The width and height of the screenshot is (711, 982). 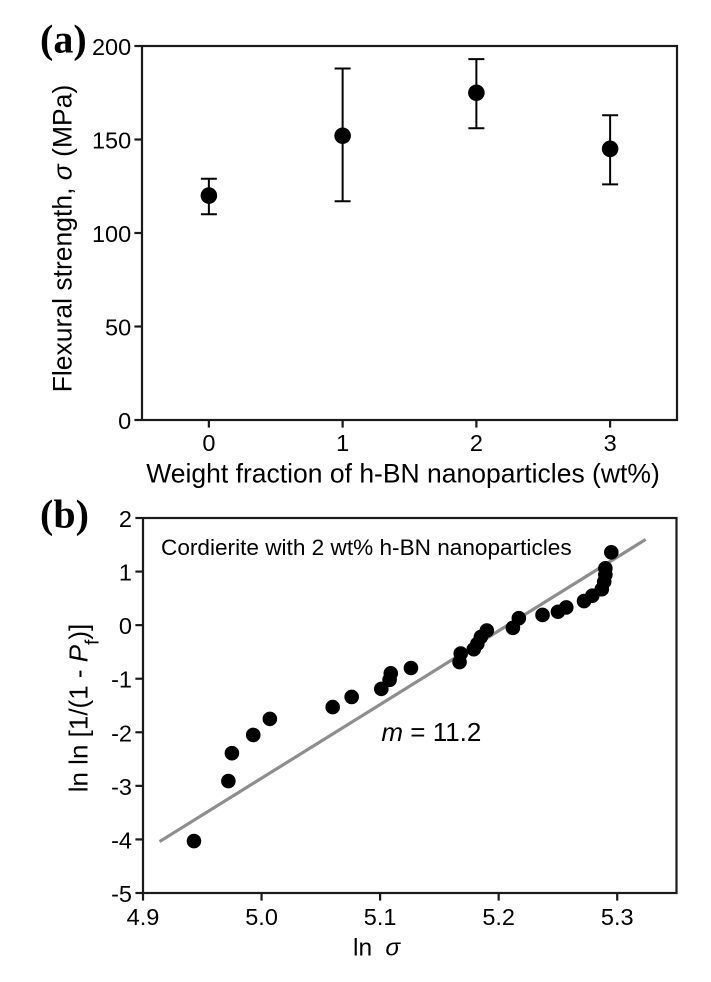 I want to click on panel-a-label: (a), so click(x=63, y=38).